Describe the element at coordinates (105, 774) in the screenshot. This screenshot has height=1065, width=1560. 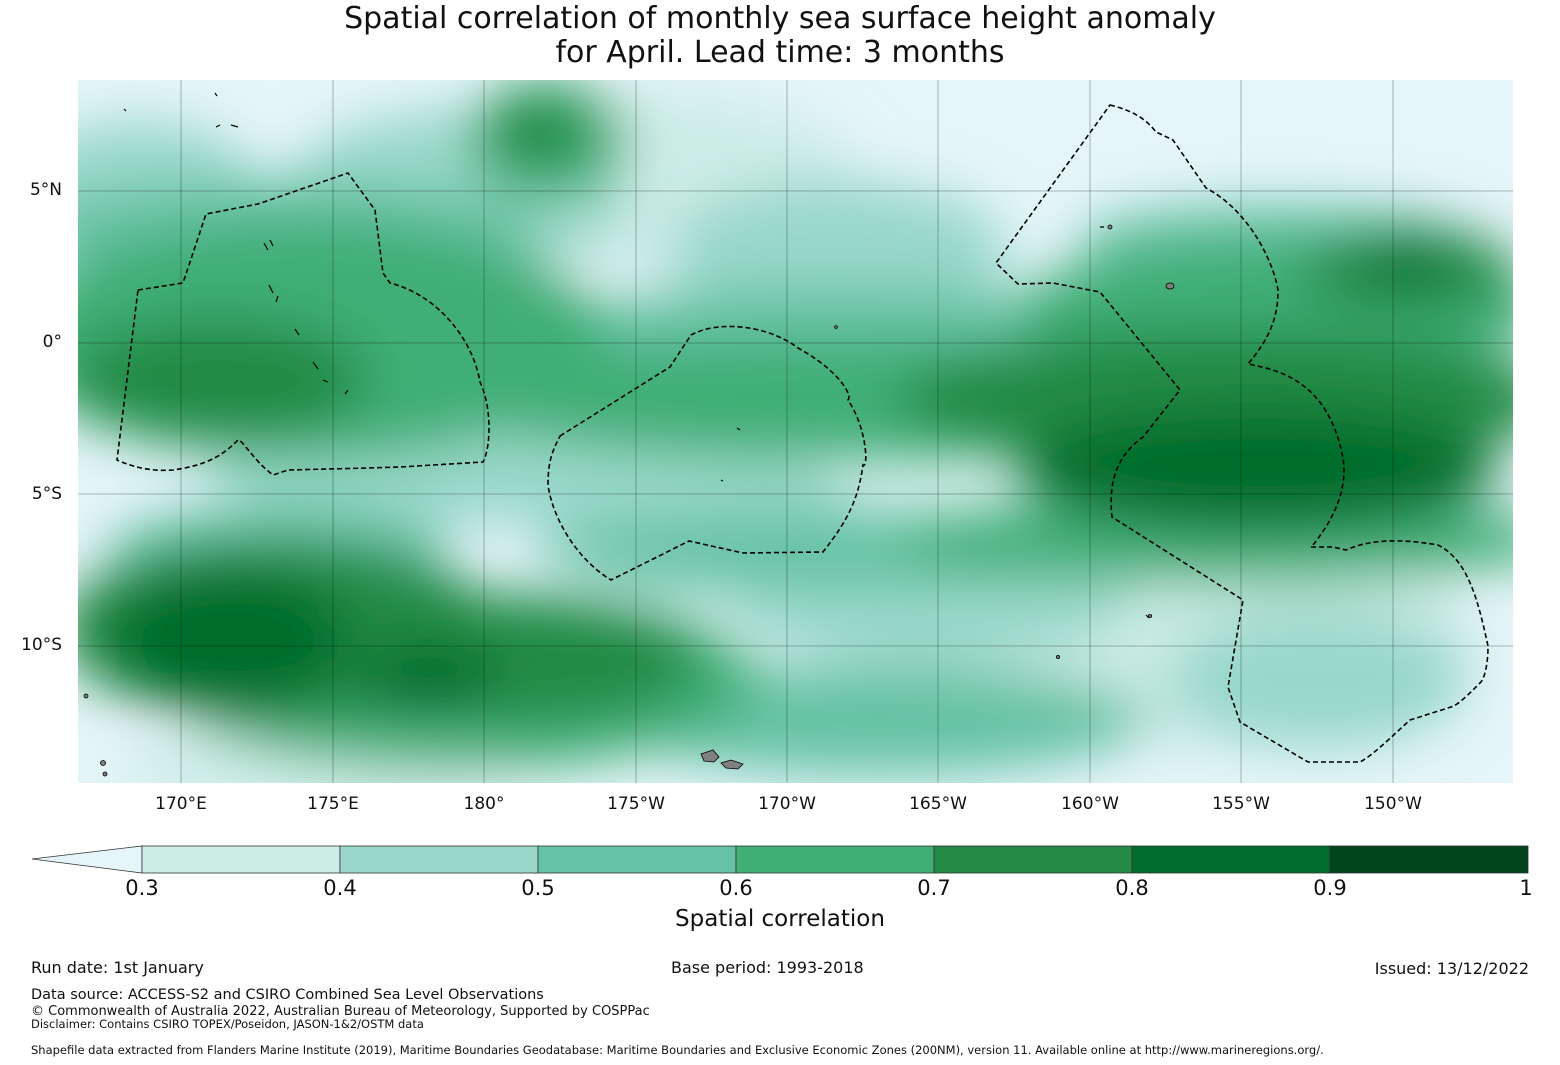
I see `island-futuna` at that location.